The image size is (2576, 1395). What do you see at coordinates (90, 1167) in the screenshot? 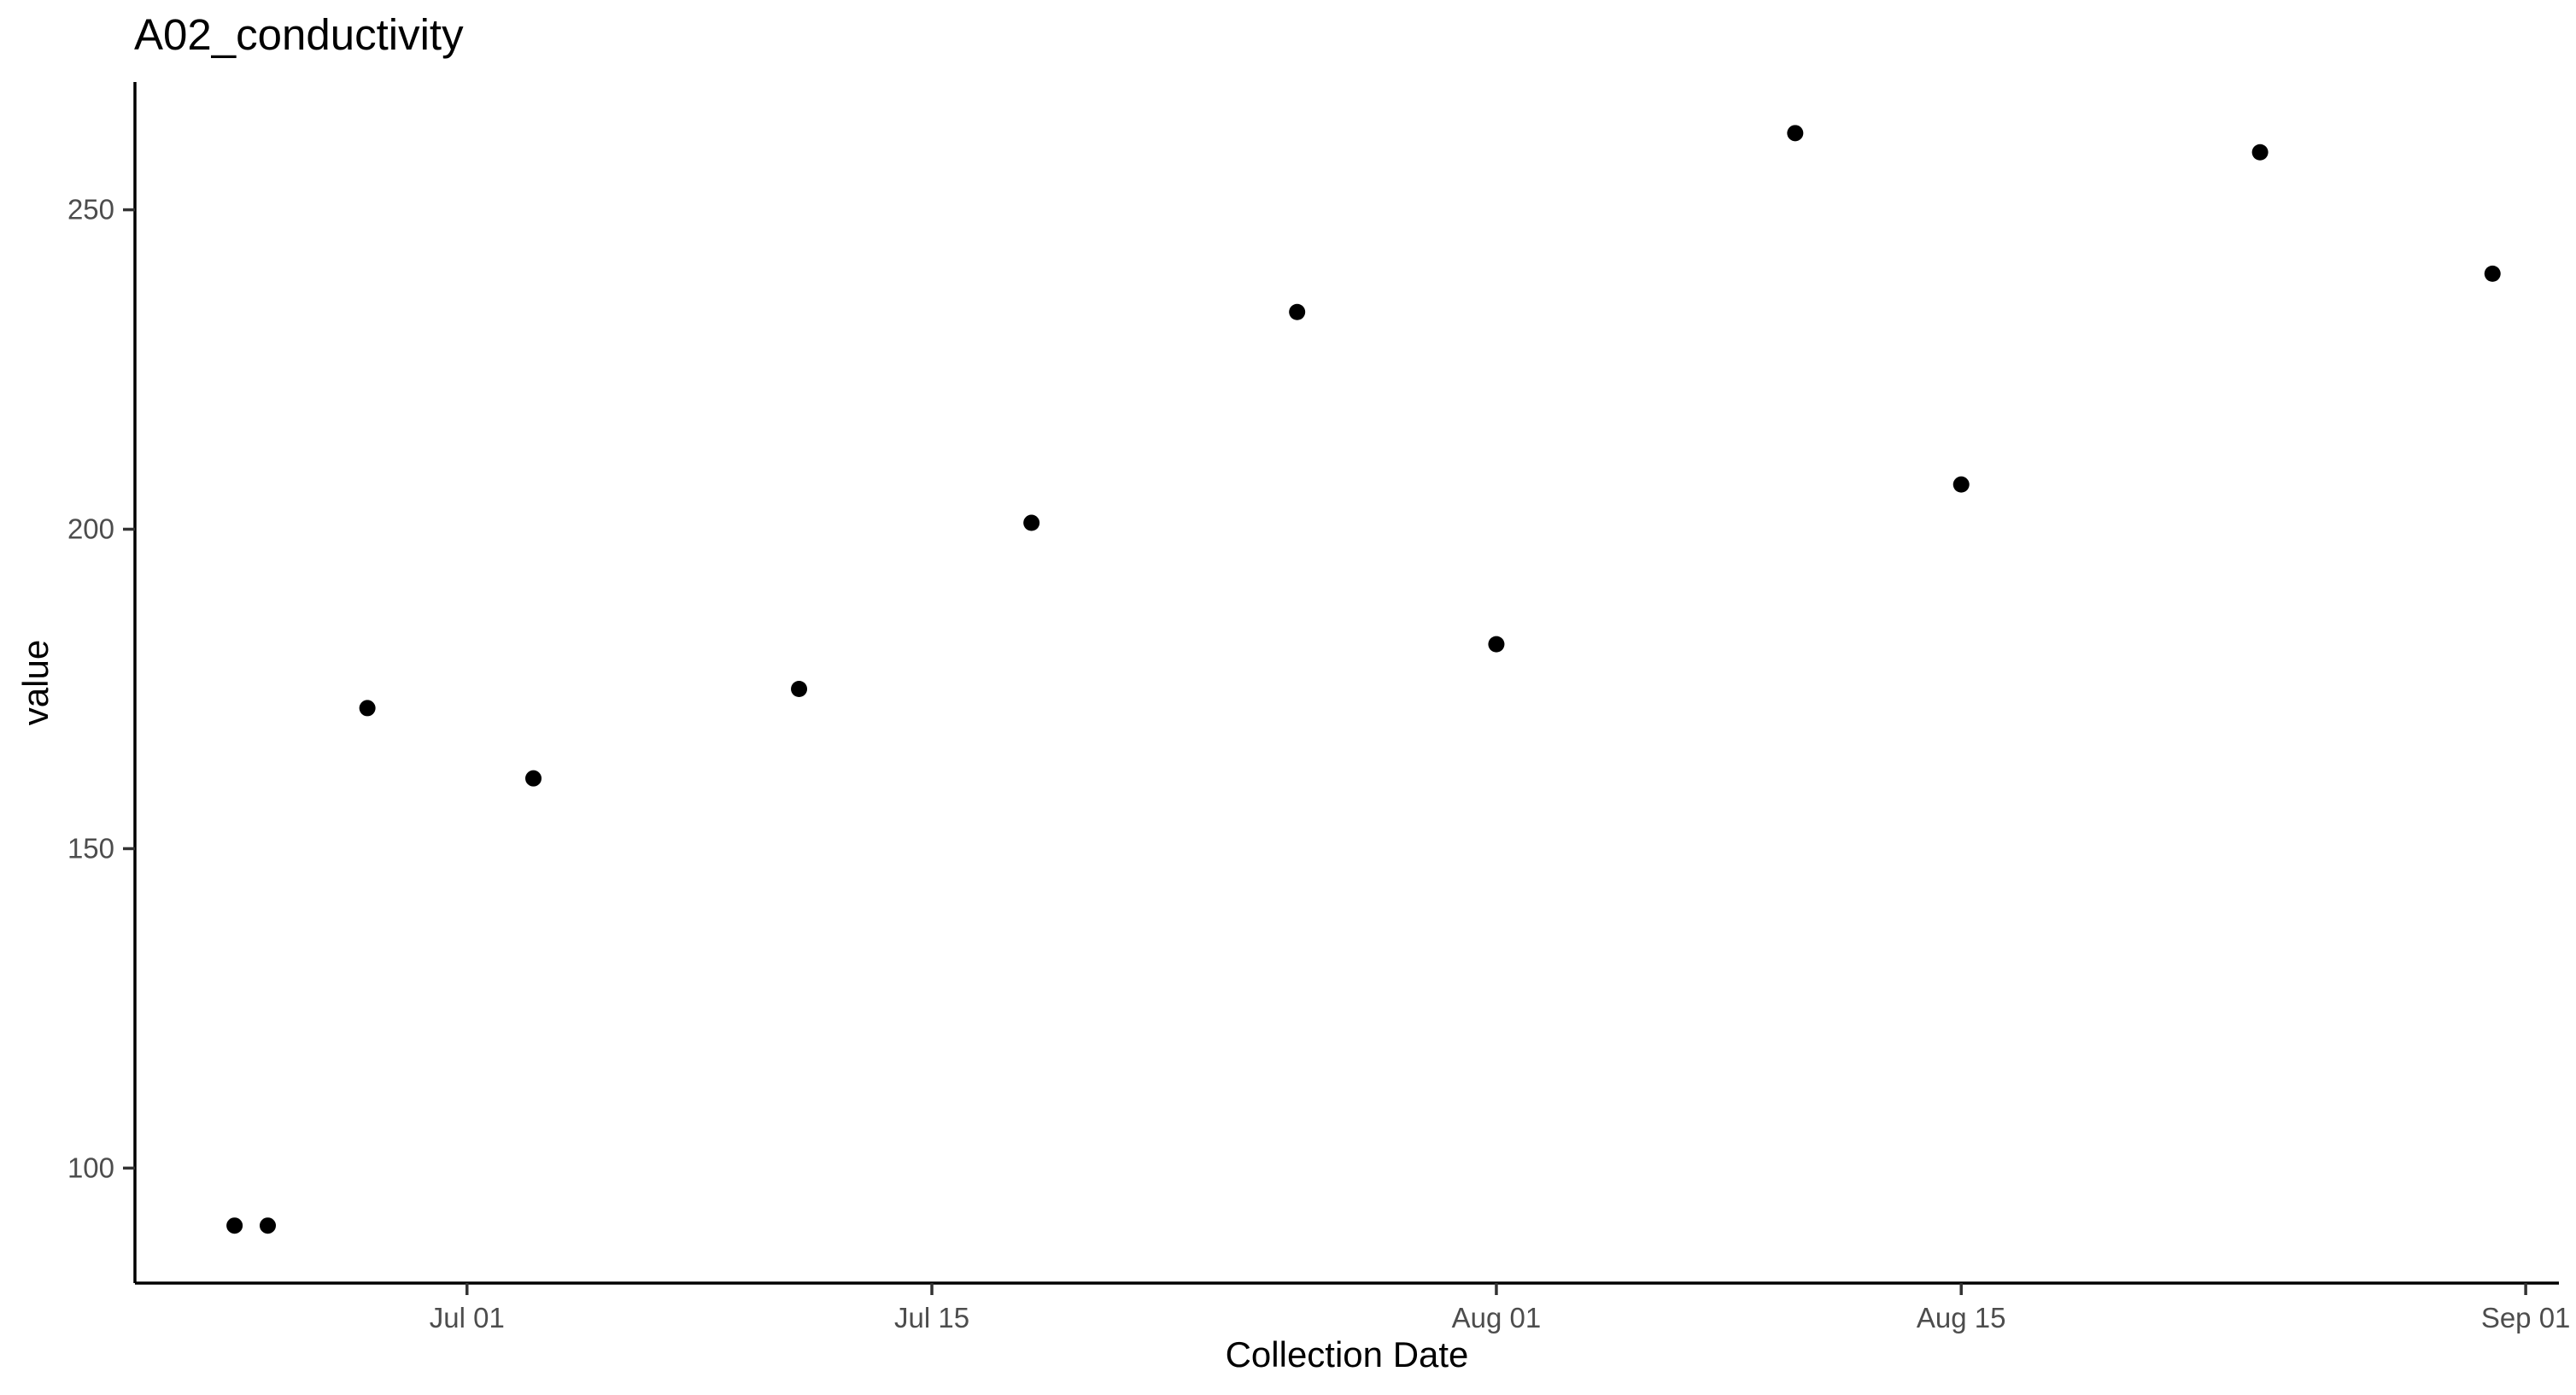
I see `y-tick-label: 100` at bounding box center [90, 1167].